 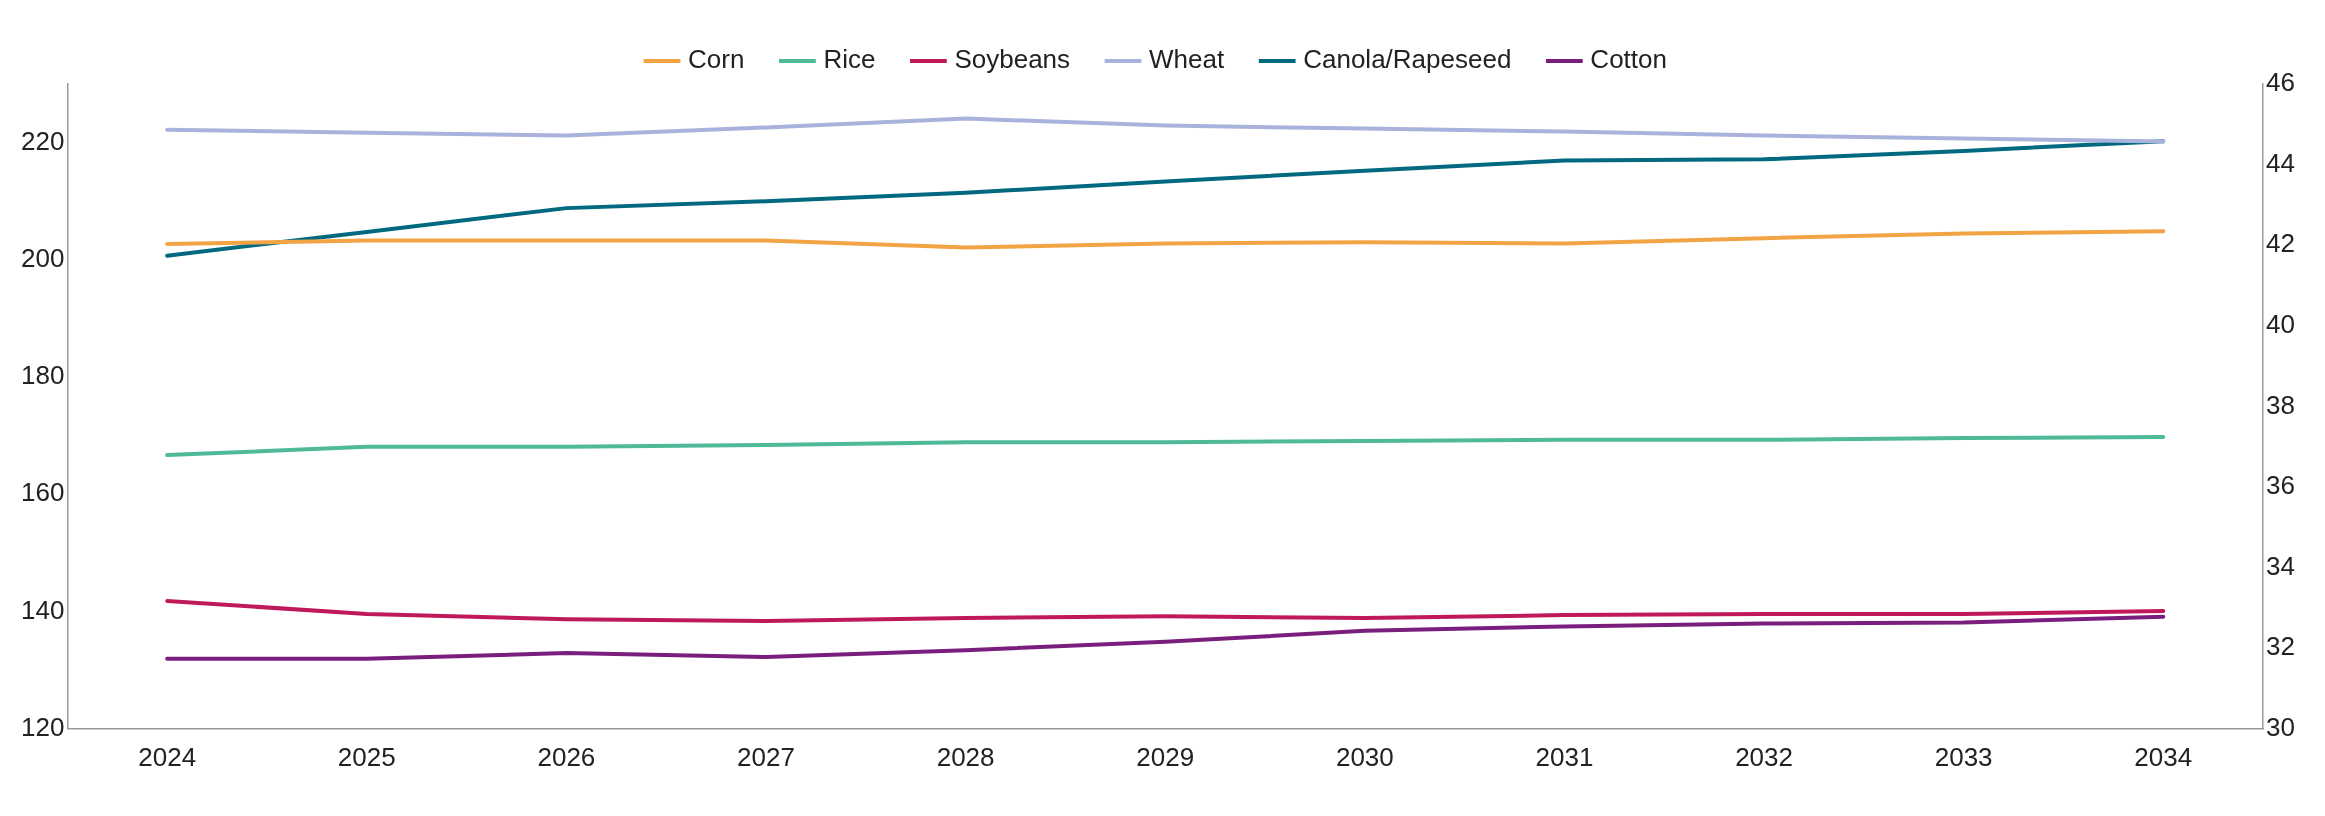 What do you see at coordinates (167, 756) in the screenshot?
I see `x-tick-label: 2024` at bounding box center [167, 756].